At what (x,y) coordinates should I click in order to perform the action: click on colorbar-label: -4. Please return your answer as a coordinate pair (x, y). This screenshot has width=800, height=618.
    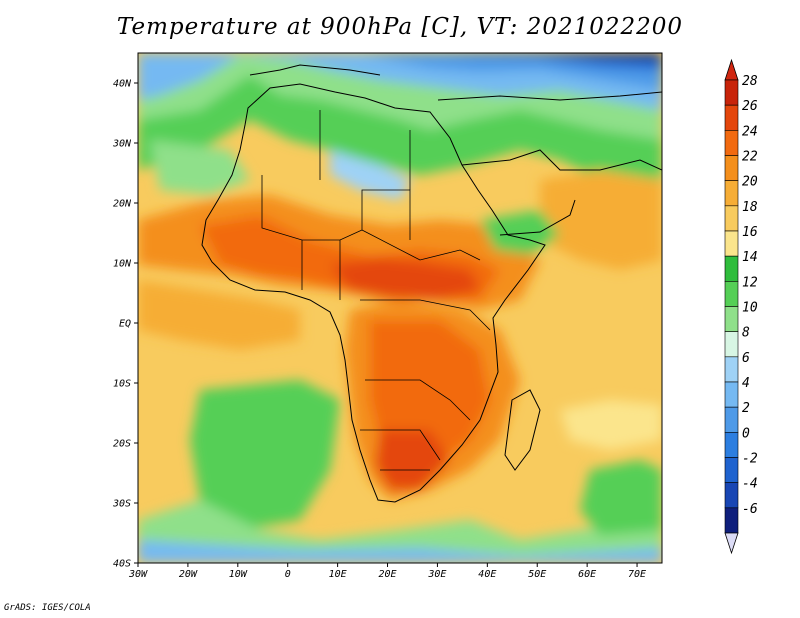
    Looking at the image, I should click on (750, 484).